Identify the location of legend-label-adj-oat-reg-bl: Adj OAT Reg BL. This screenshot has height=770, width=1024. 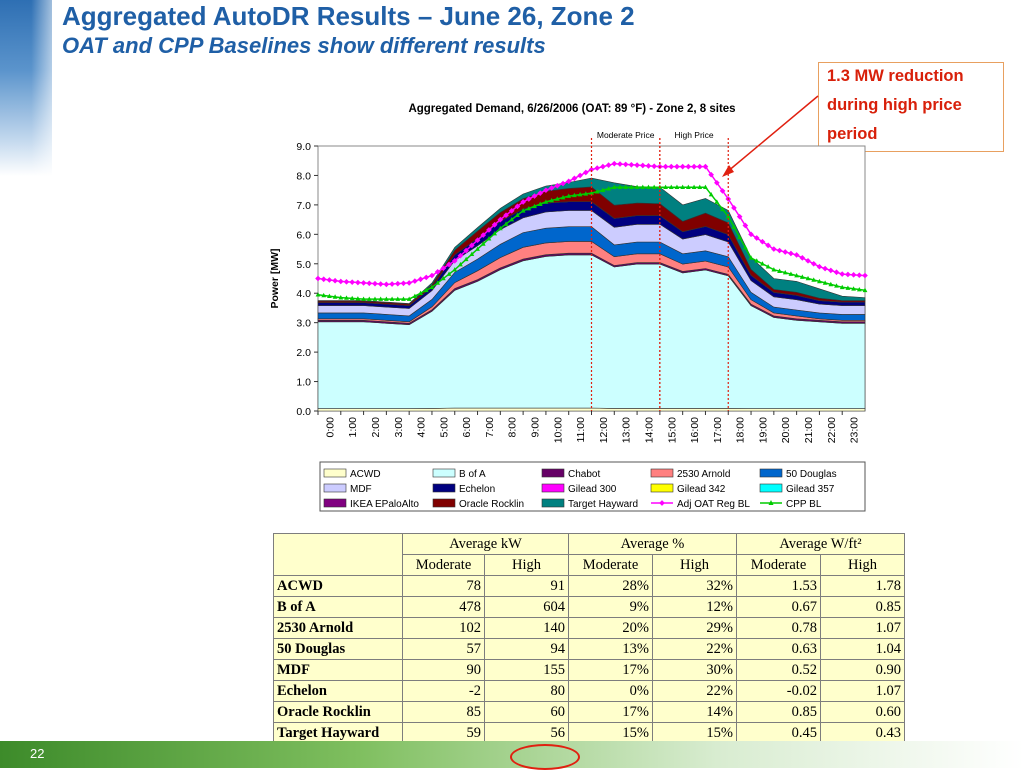
(713, 504).